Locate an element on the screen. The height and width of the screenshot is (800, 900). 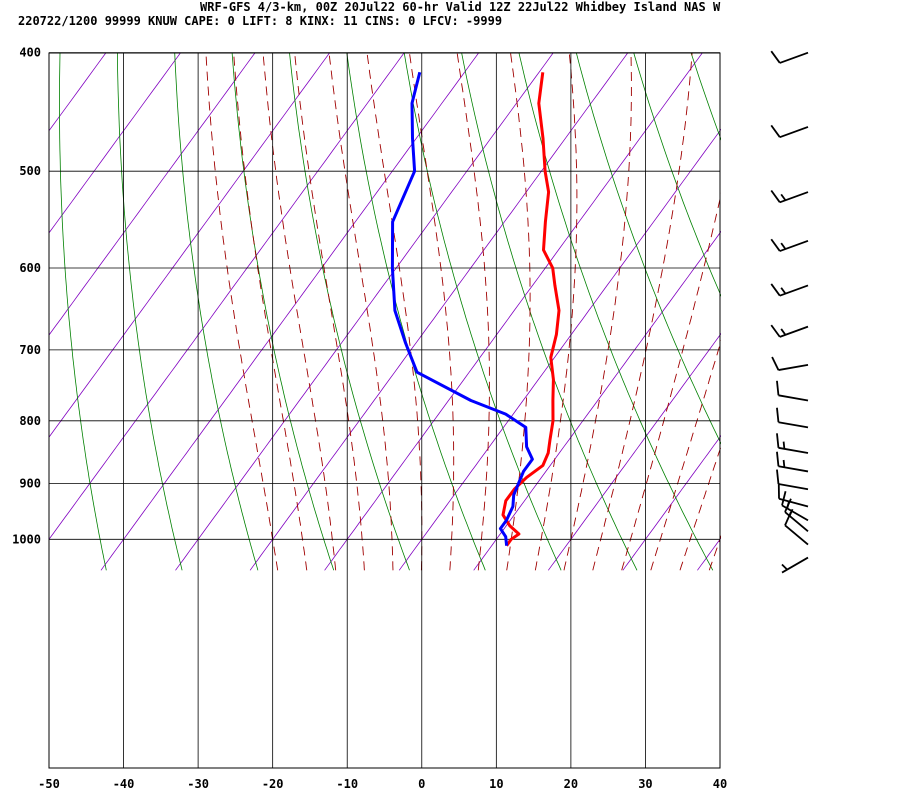
y-tick-label: 1000 is located at coordinates (26, 539).